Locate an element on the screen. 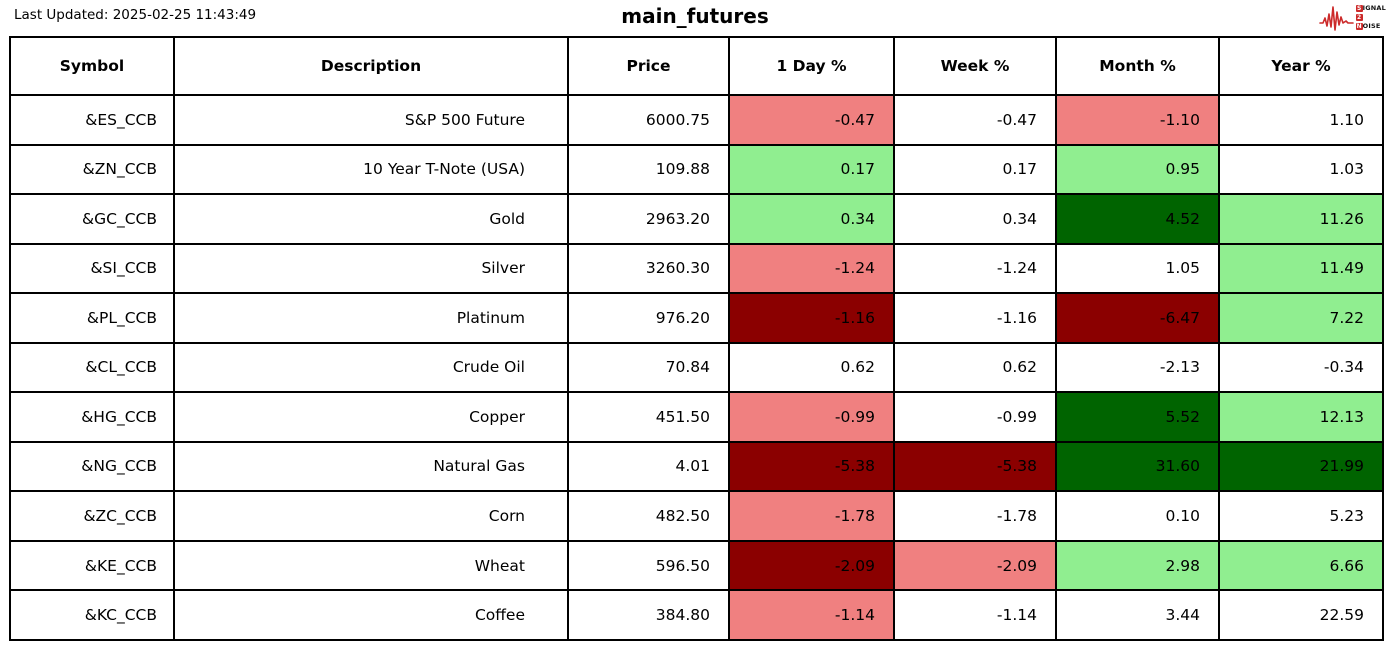 The width and height of the screenshot is (1390, 650). column-header-1day-pct: 1 Day % is located at coordinates (811, 66).